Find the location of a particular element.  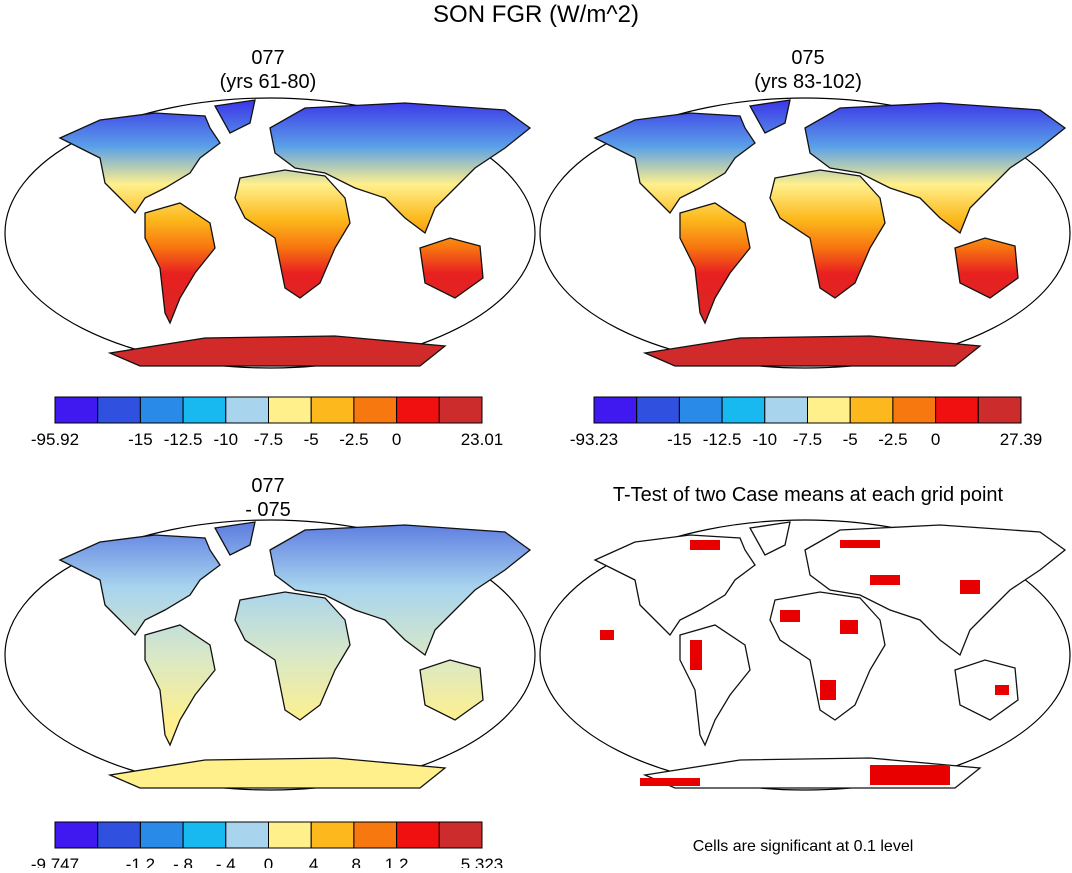

colorbar-label: .8 is located at coordinates (354, 861).